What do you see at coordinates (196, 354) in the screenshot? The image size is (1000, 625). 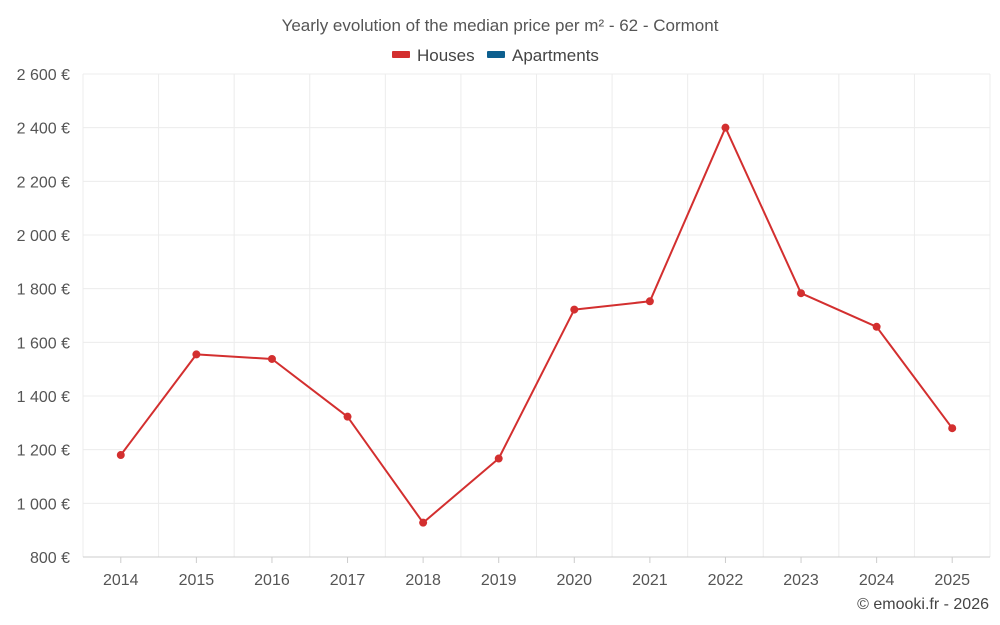 I see `data-point-houses-2015` at bounding box center [196, 354].